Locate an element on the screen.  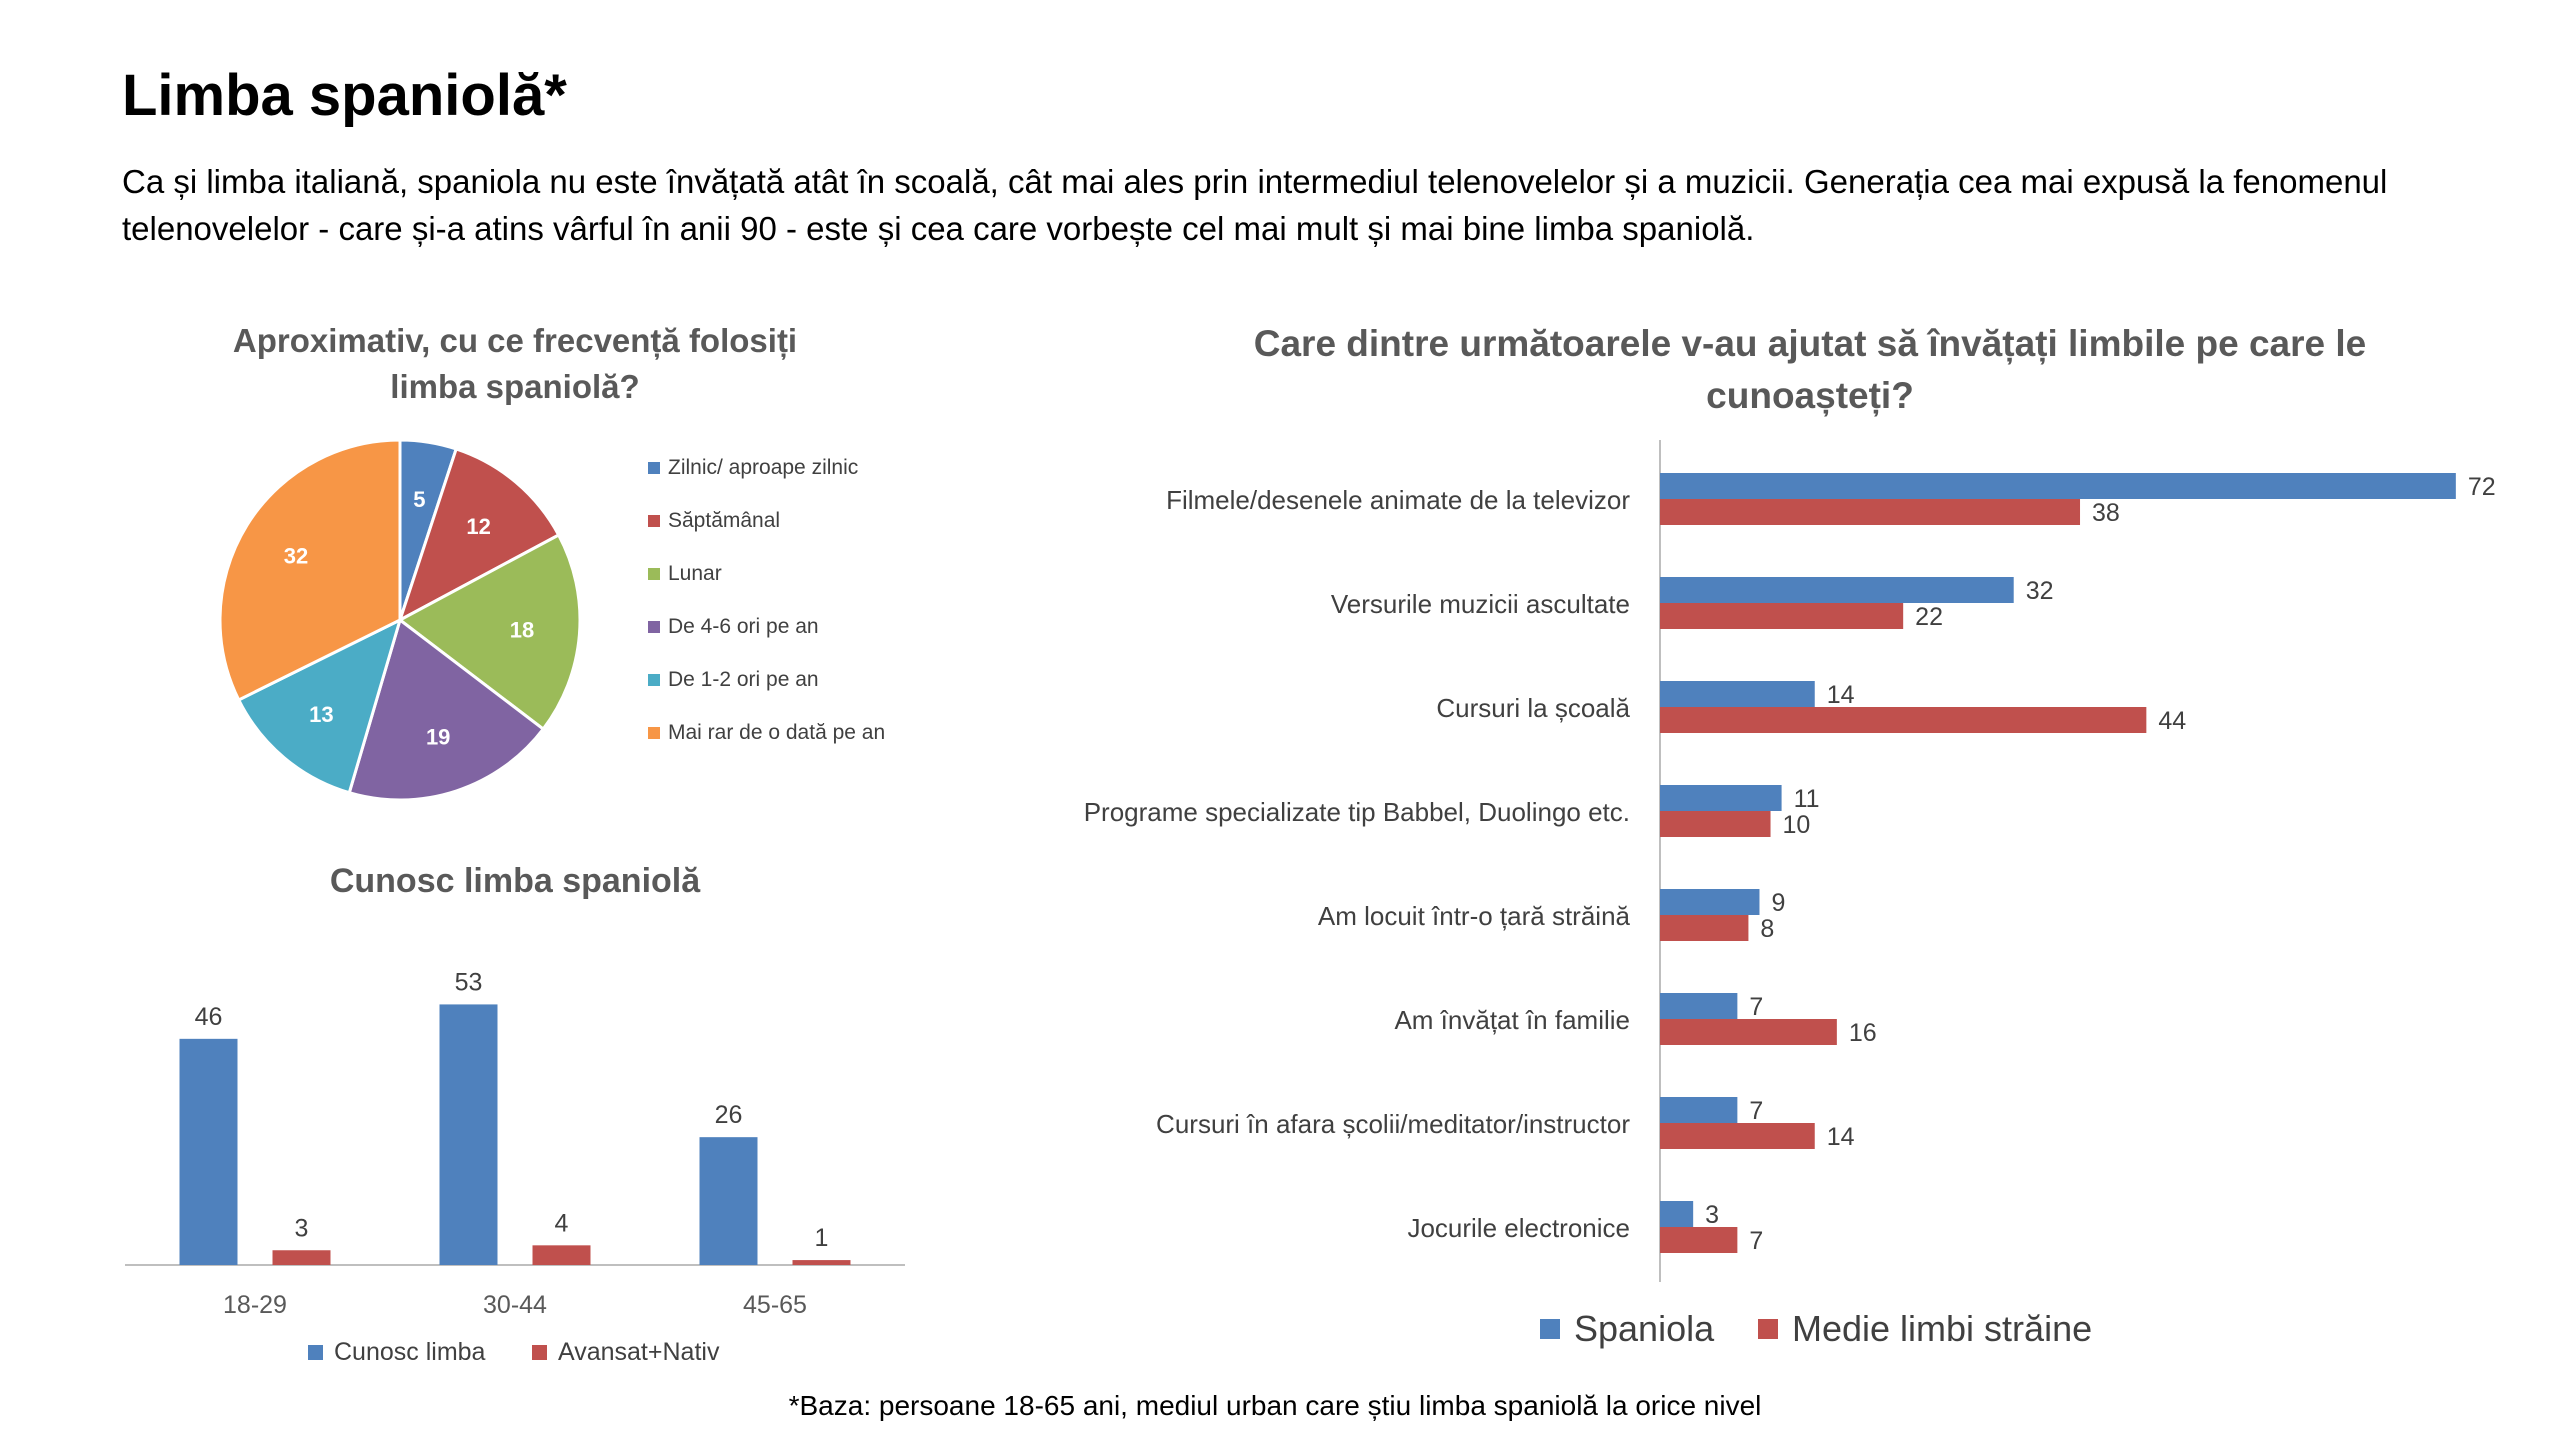
bar-data-label: 72 is located at coordinates (2482, 487).